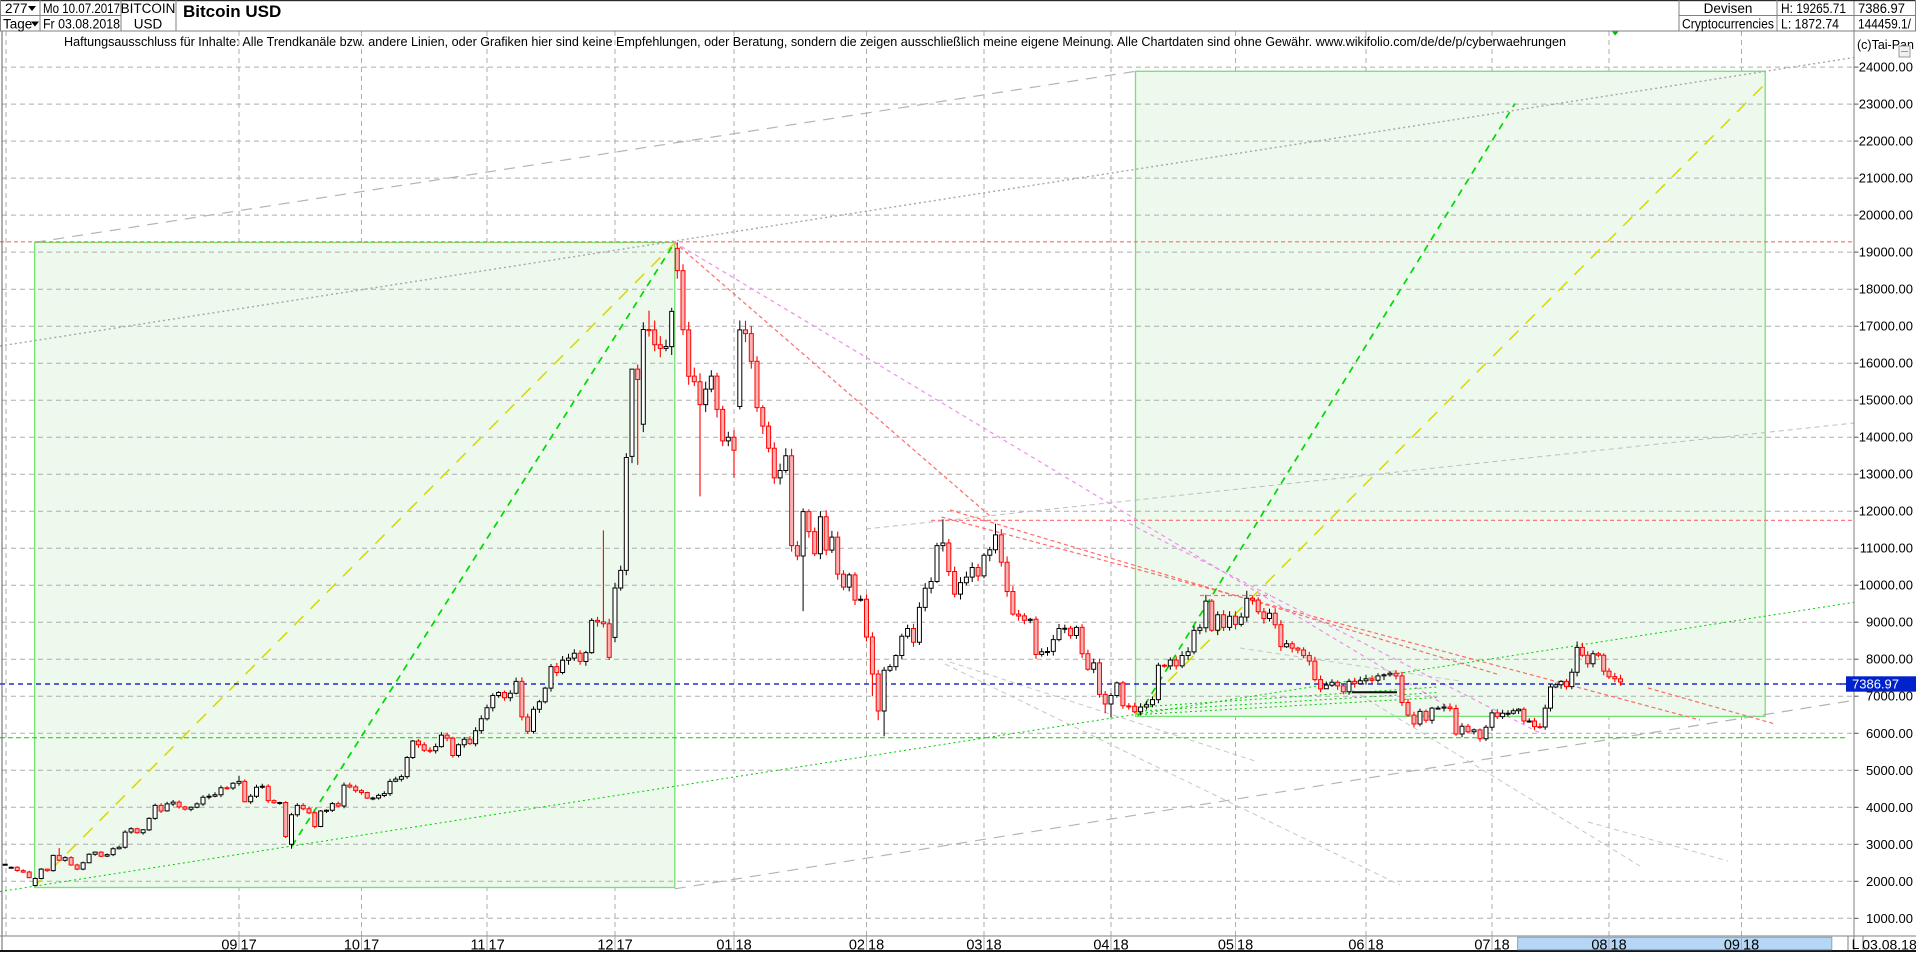 Image resolution: width=1916 pixels, height=957 pixels. I want to click on svg-text: 05, so click(1226, 944).